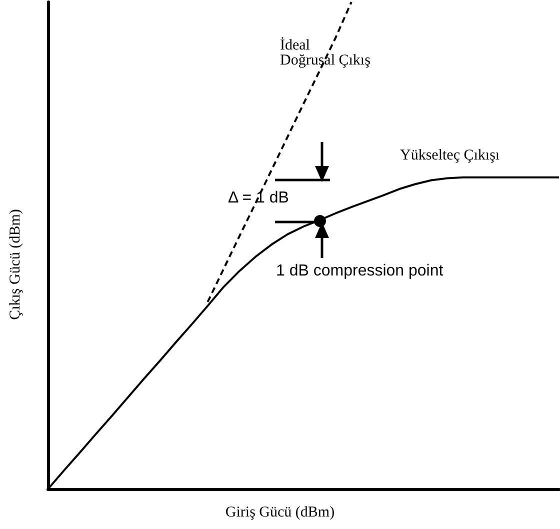  Describe the element at coordinates (325, 52) in the screenshot. I see `series-label: İdeal Doğrusal Çıkış` at that location.